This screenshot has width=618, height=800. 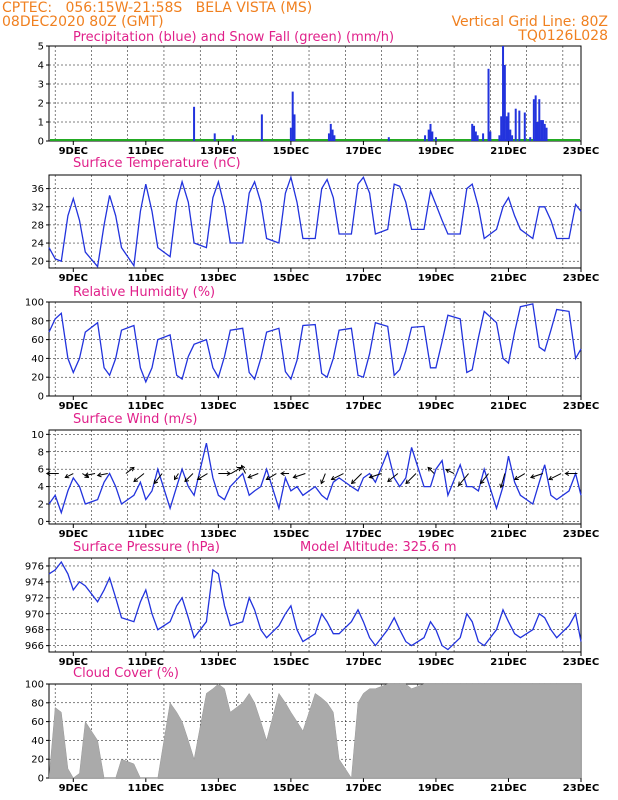 I want to click on wind-ytick-label: 0, so click(x=41, y=522).